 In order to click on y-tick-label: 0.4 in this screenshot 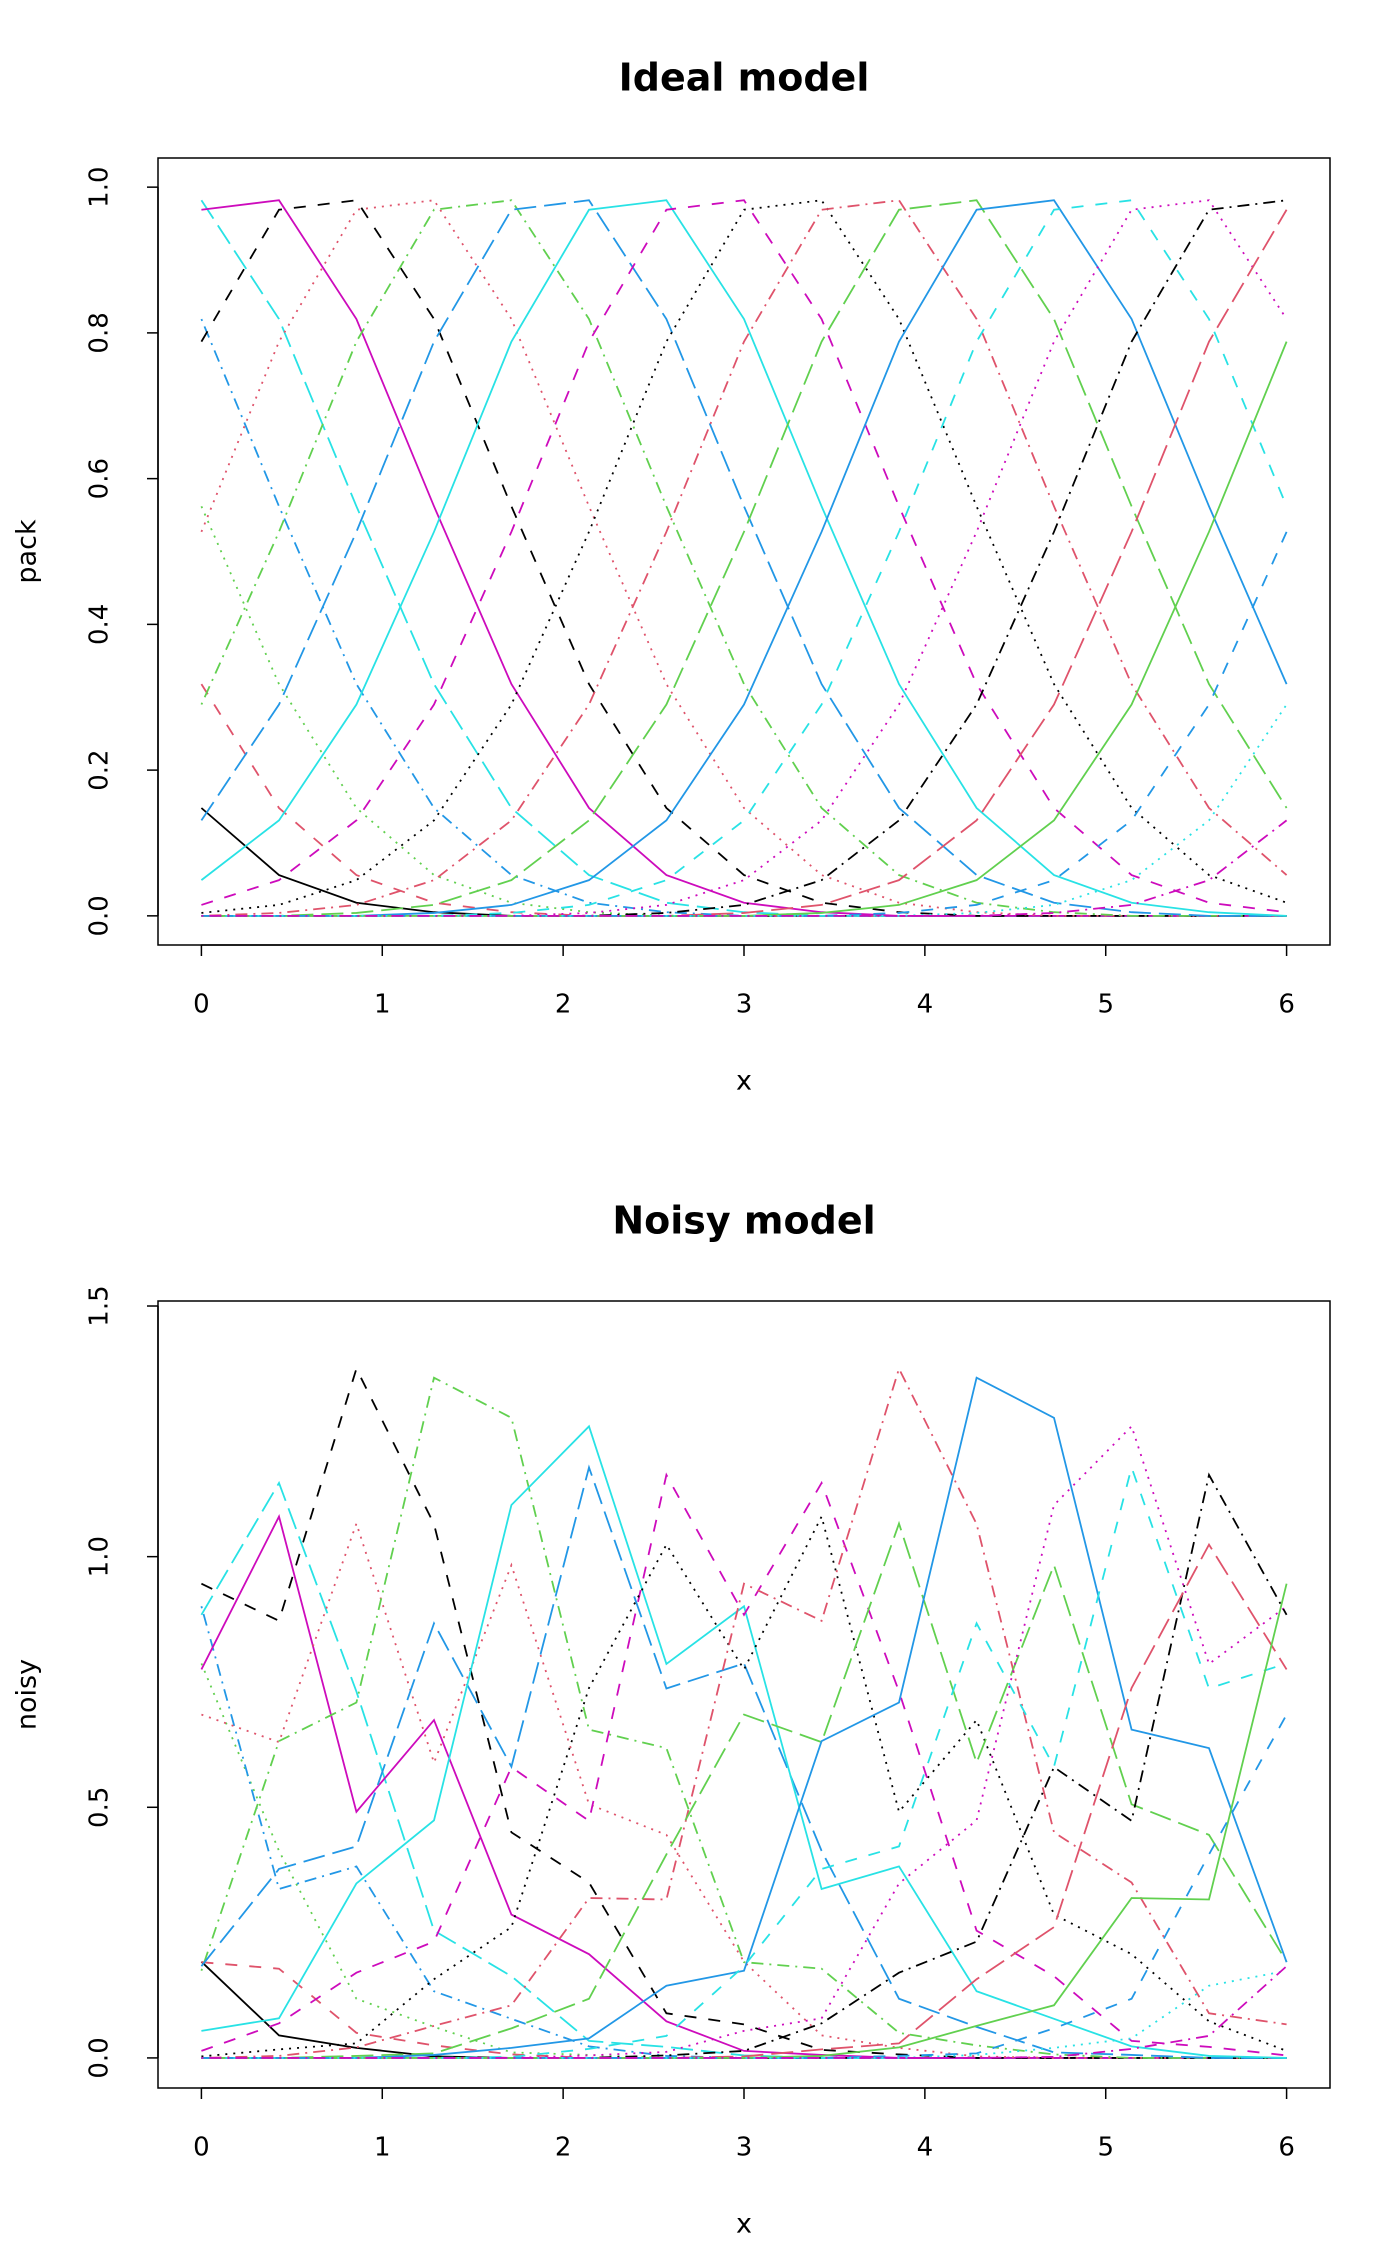, I will do `click(100, 624)`.